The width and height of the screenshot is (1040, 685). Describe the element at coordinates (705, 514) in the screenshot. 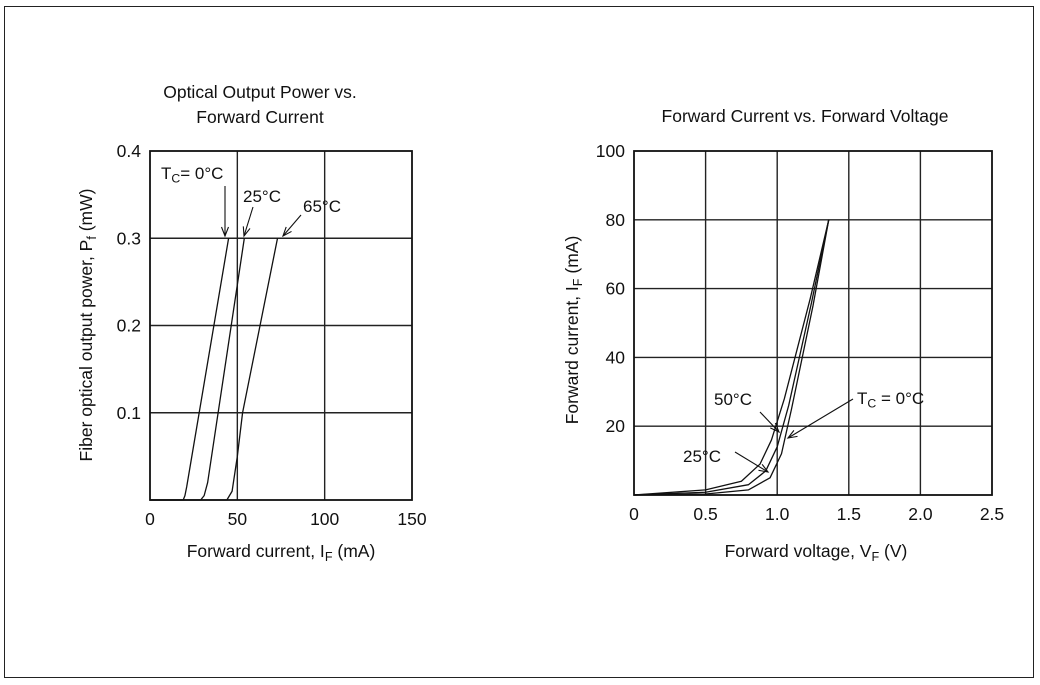

I see `chart1-x-tick-label: 0.5` at that location.